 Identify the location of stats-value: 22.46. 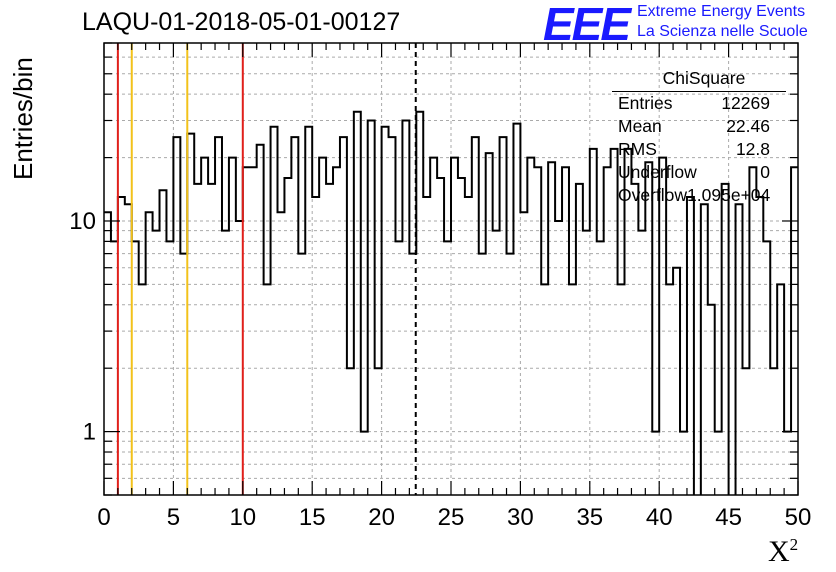
(748, 126).